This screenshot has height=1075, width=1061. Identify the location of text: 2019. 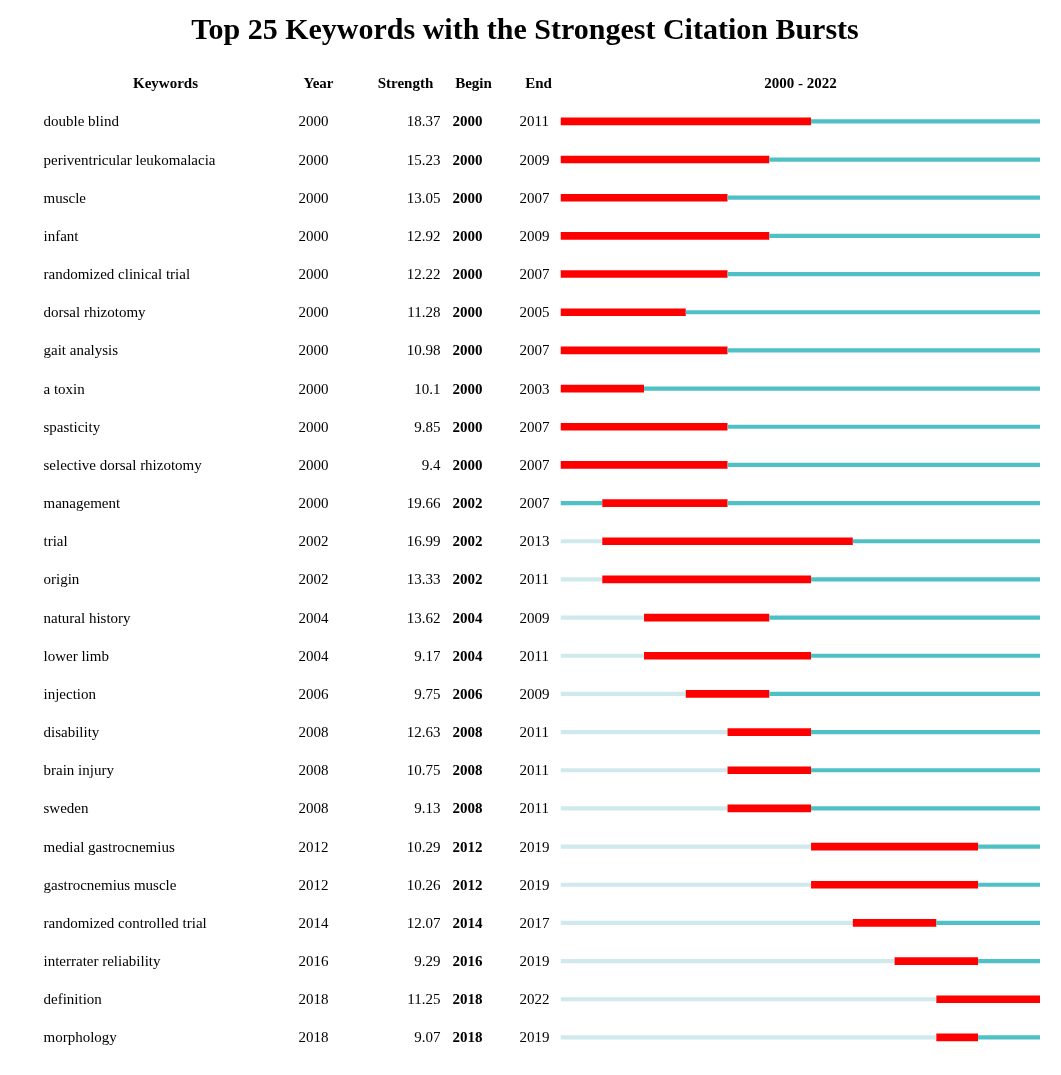
(534, 846).